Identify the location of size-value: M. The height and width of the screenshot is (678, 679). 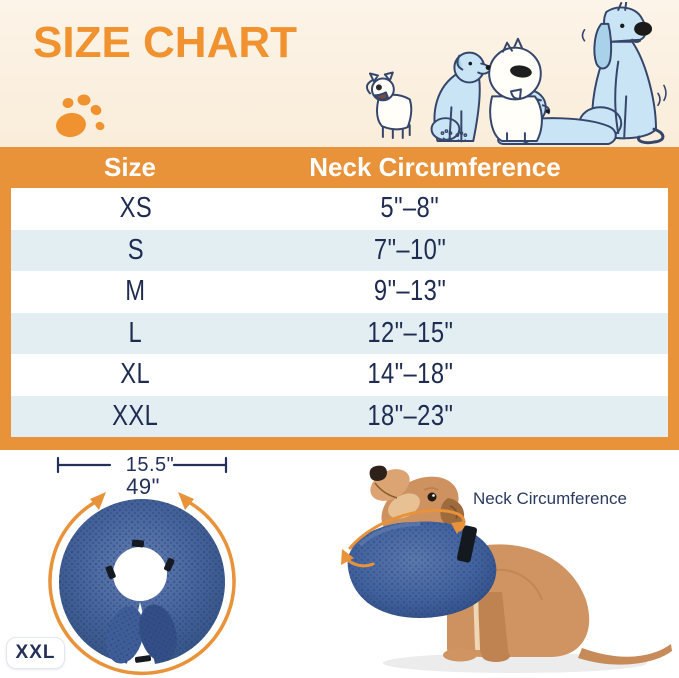
(135, 291).